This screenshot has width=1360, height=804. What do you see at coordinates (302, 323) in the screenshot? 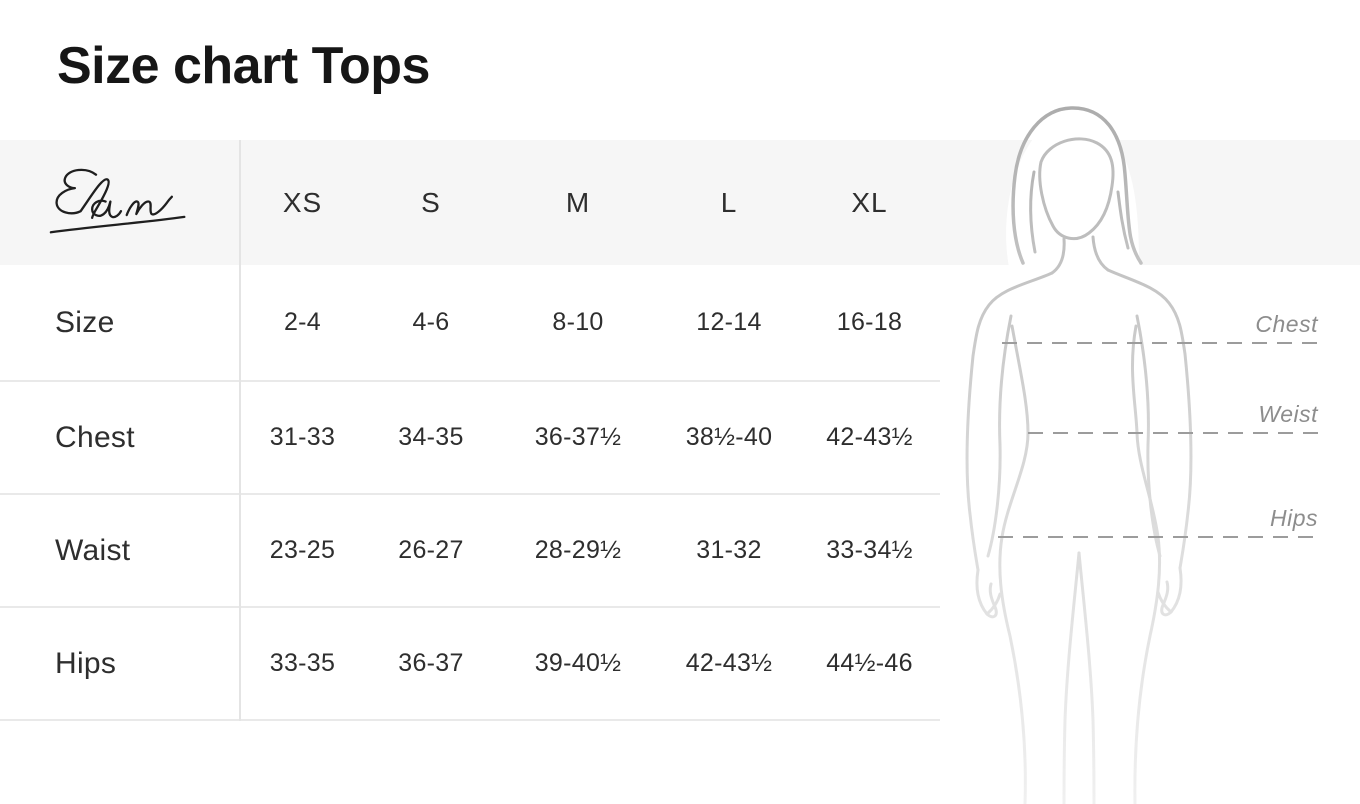
I see `size-value-xs: 2-4` at bounding box center [302, 323].